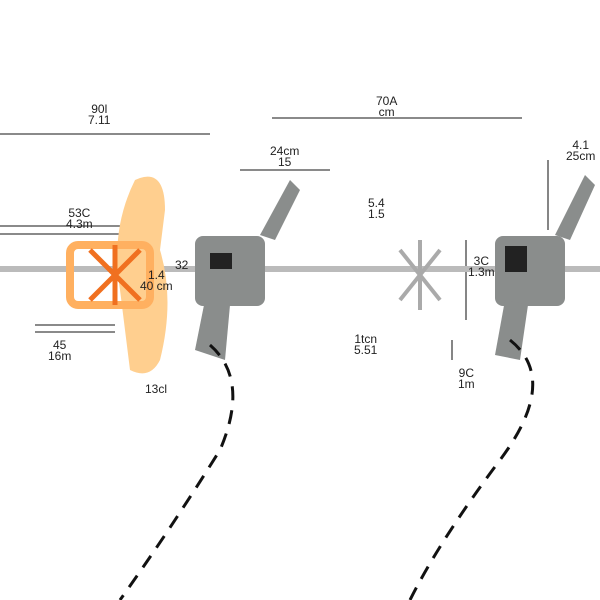  What do you see at coordinates (182, 265) in the screenshot?
I see `dimension-label: 32` at bounding box center [182, 265].